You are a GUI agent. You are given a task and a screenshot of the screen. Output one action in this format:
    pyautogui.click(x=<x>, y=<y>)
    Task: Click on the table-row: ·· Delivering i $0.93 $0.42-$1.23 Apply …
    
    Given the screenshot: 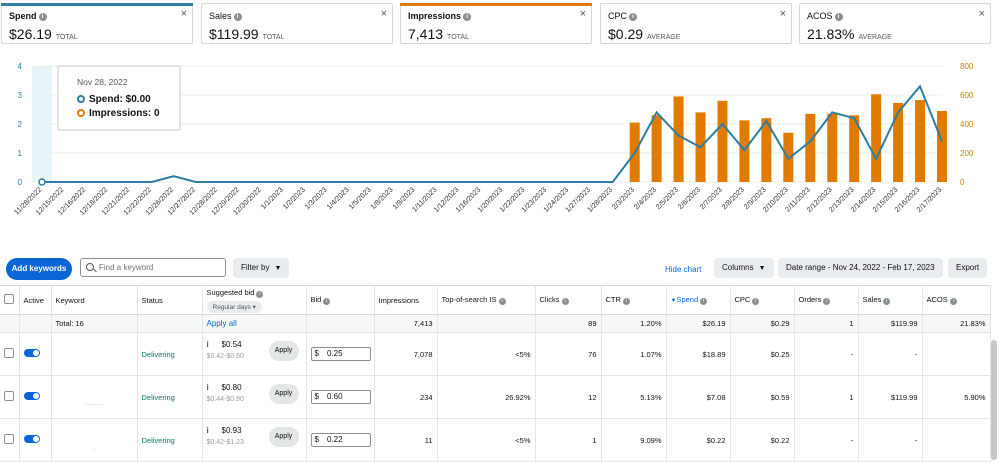 What is the action you would take?
    pyautogui.click(x=495, y=440)
    